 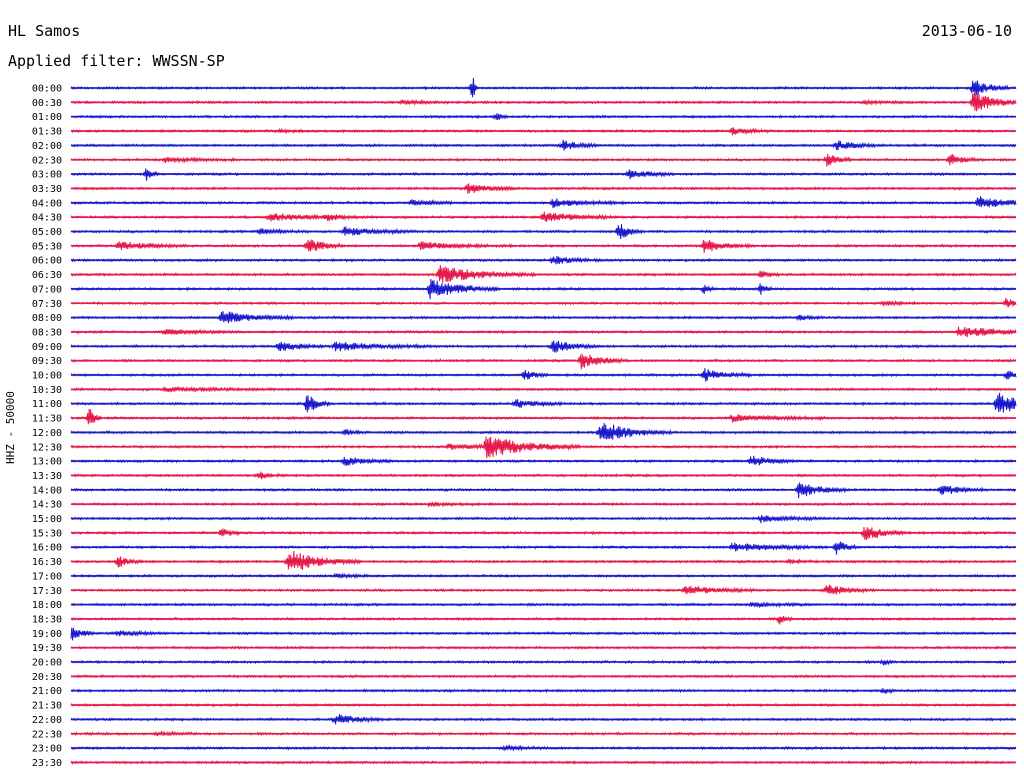 What do you see at coordinates (47, 189) in the screenshot?
I see `row-label: 03:30` at bounding box center [47, 189].